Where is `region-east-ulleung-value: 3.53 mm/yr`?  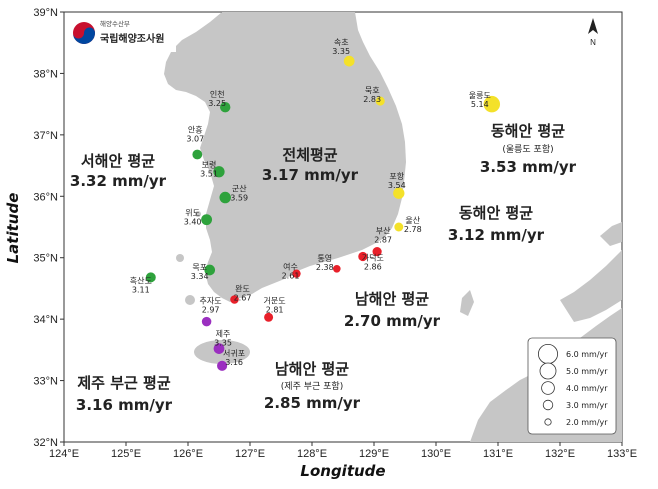
region-east-ulleung-value: 3.53 mm/yr is located at coordinates (528, 167).